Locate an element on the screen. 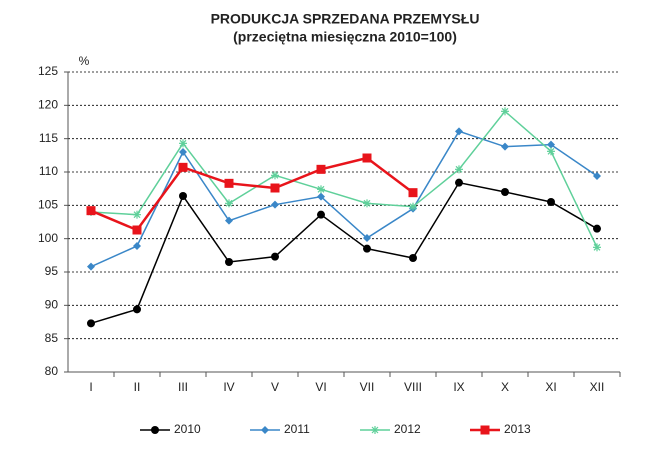 This screenshot has height=454, width=653. x-tick-label: VIII is located at coordinates (413, 387).